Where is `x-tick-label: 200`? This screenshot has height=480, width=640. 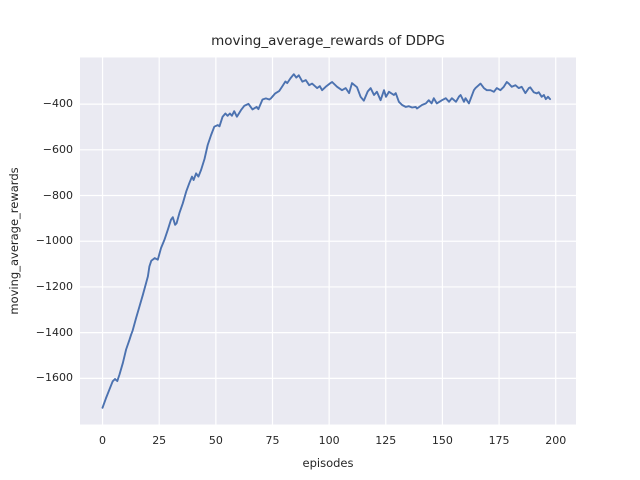
x-tick-label: 200 is located at coordinates (556, 440).